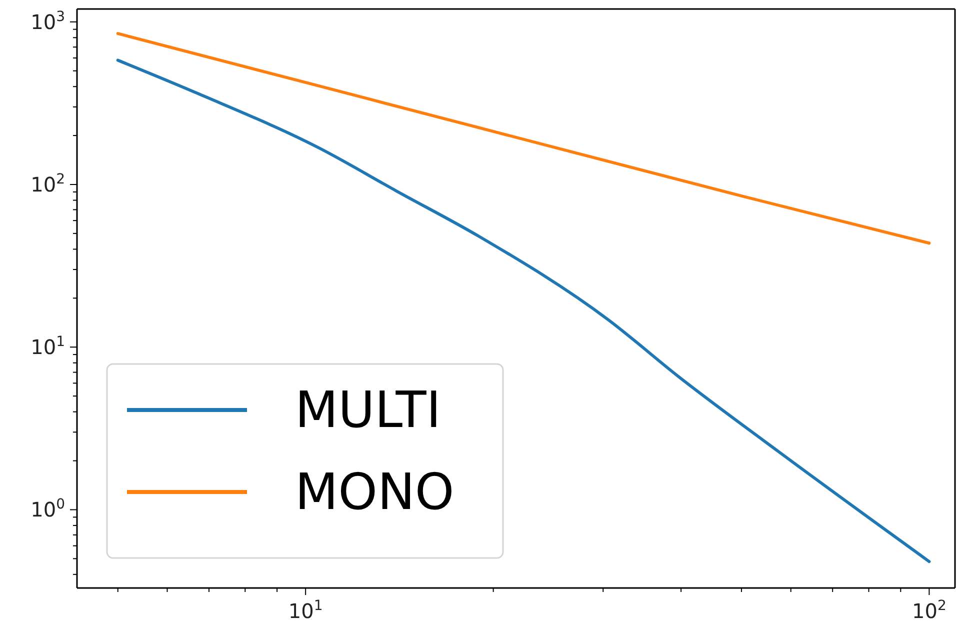  What do you see at coordinates (368, 410) in the screenshot?
I see `legend-label: MULTI` at bounding box center [368, 410].